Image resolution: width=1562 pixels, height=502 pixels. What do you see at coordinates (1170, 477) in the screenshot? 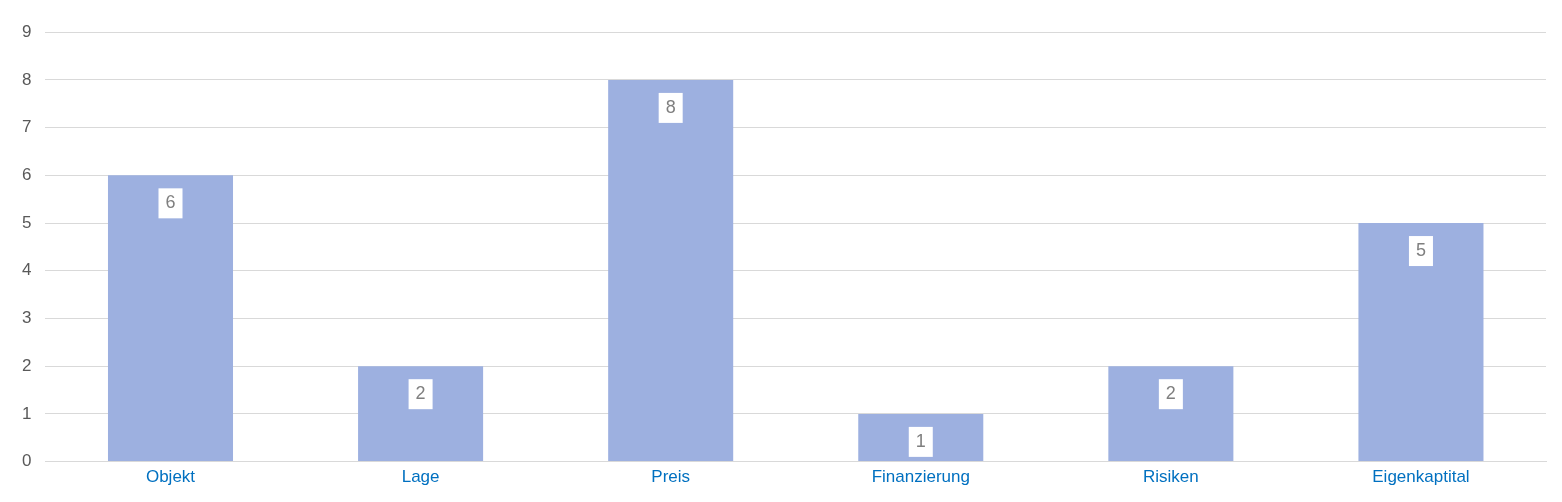
I see `x-tick-label: Risiken` at bounding box center [1170, 477].